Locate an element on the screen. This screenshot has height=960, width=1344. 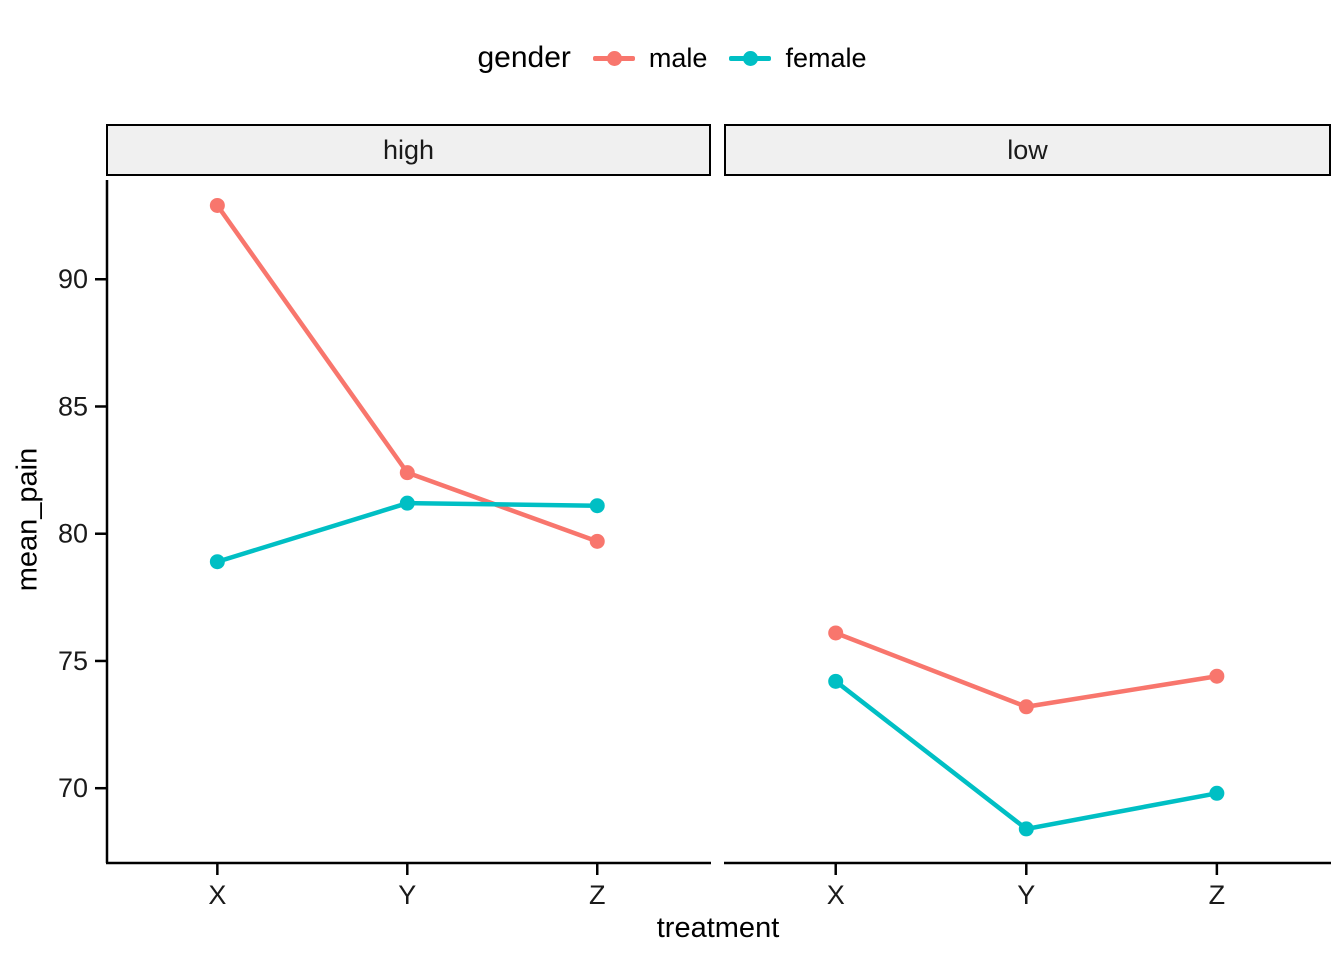
legend-item-female: female is located at coordinates (798, 58).